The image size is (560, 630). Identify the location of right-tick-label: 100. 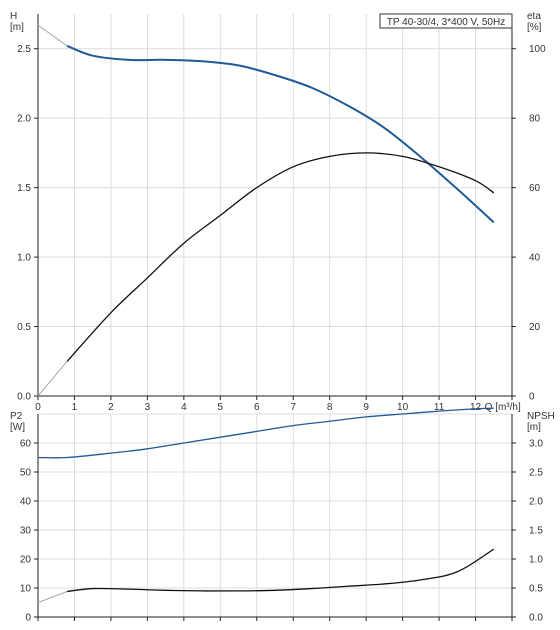
(537, 49).